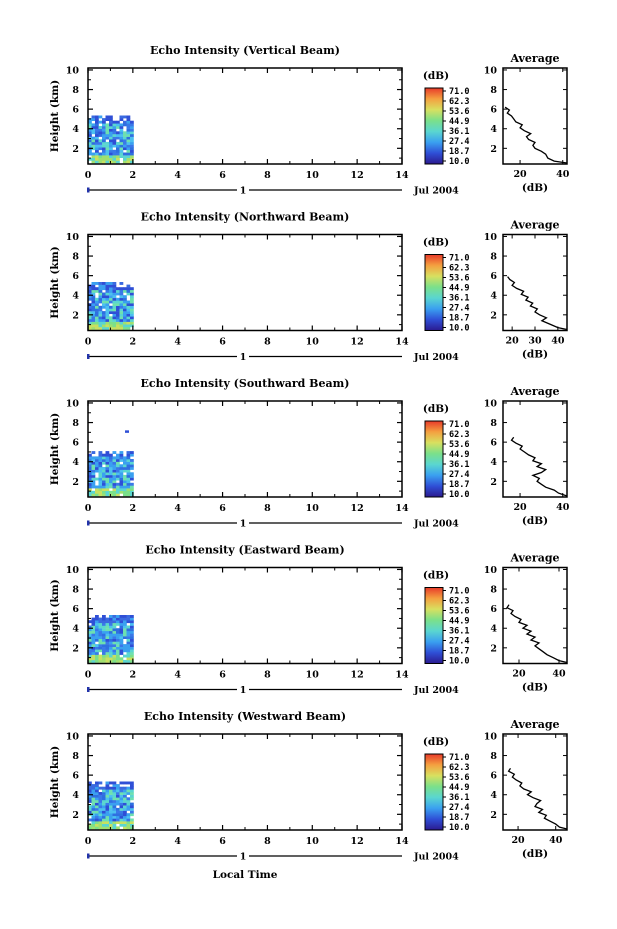 This screenshot has width=617, height=929. I want to click on profile-x-tick-label: 40, so click(563, 174).